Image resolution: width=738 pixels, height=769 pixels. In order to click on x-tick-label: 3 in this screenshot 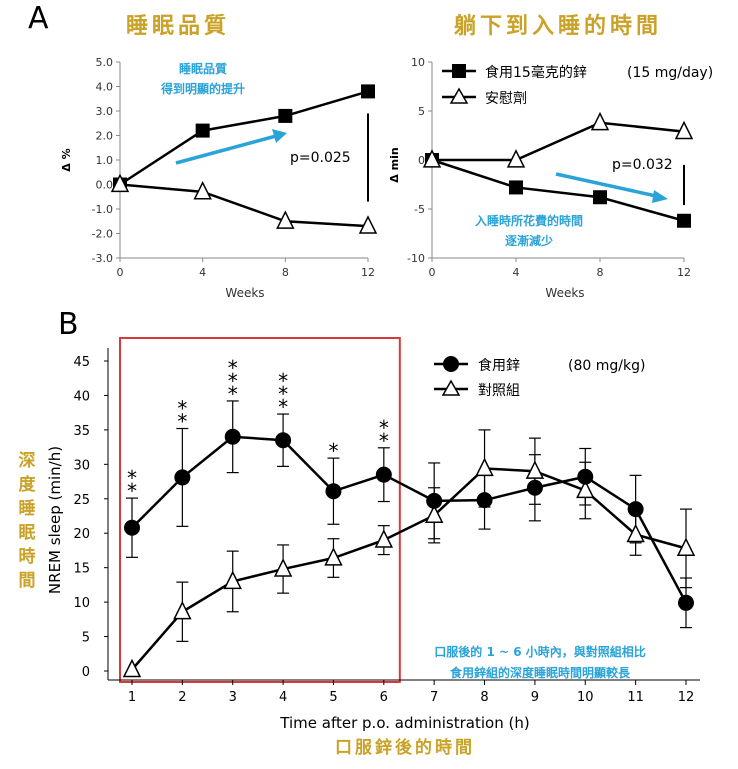, I will do `click(233, 697)`.